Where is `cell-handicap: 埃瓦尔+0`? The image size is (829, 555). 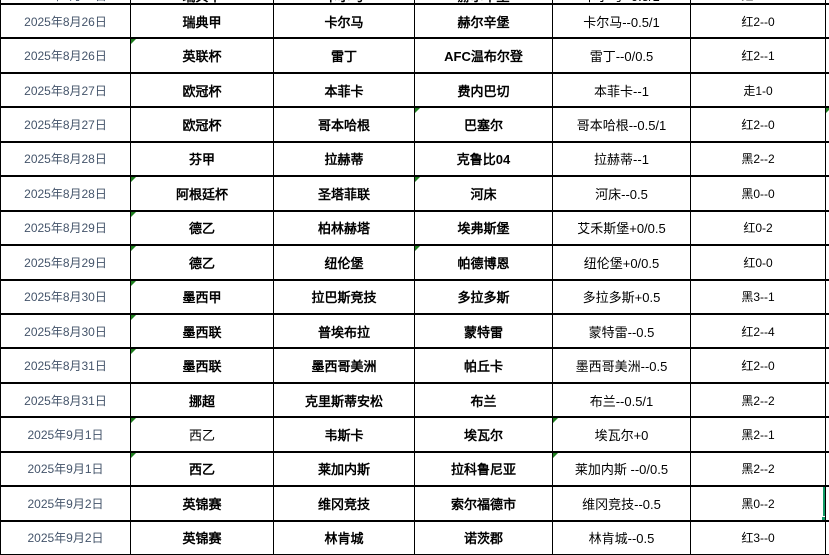
cell-handicap: 埃瓦尔+0 is located at coordinates (622, 434).